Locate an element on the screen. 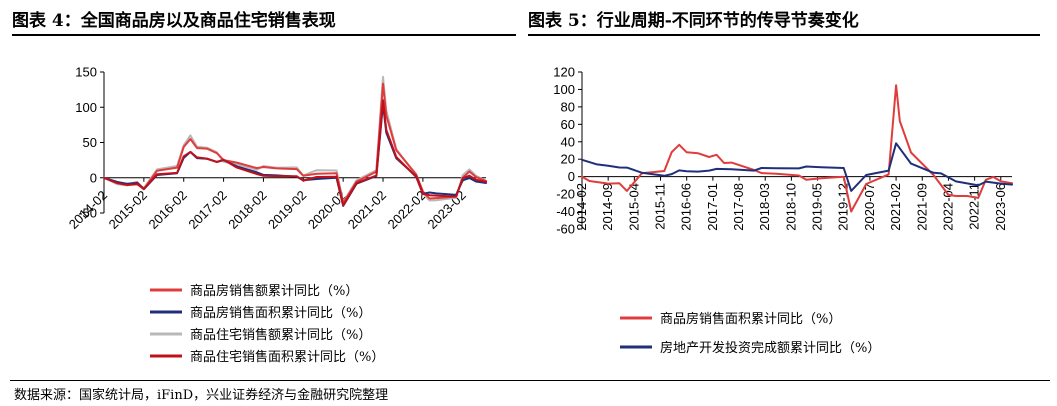 The image size is (1057, 406). x-tick-label: 2018-03 is located at coordinates (764, 207).